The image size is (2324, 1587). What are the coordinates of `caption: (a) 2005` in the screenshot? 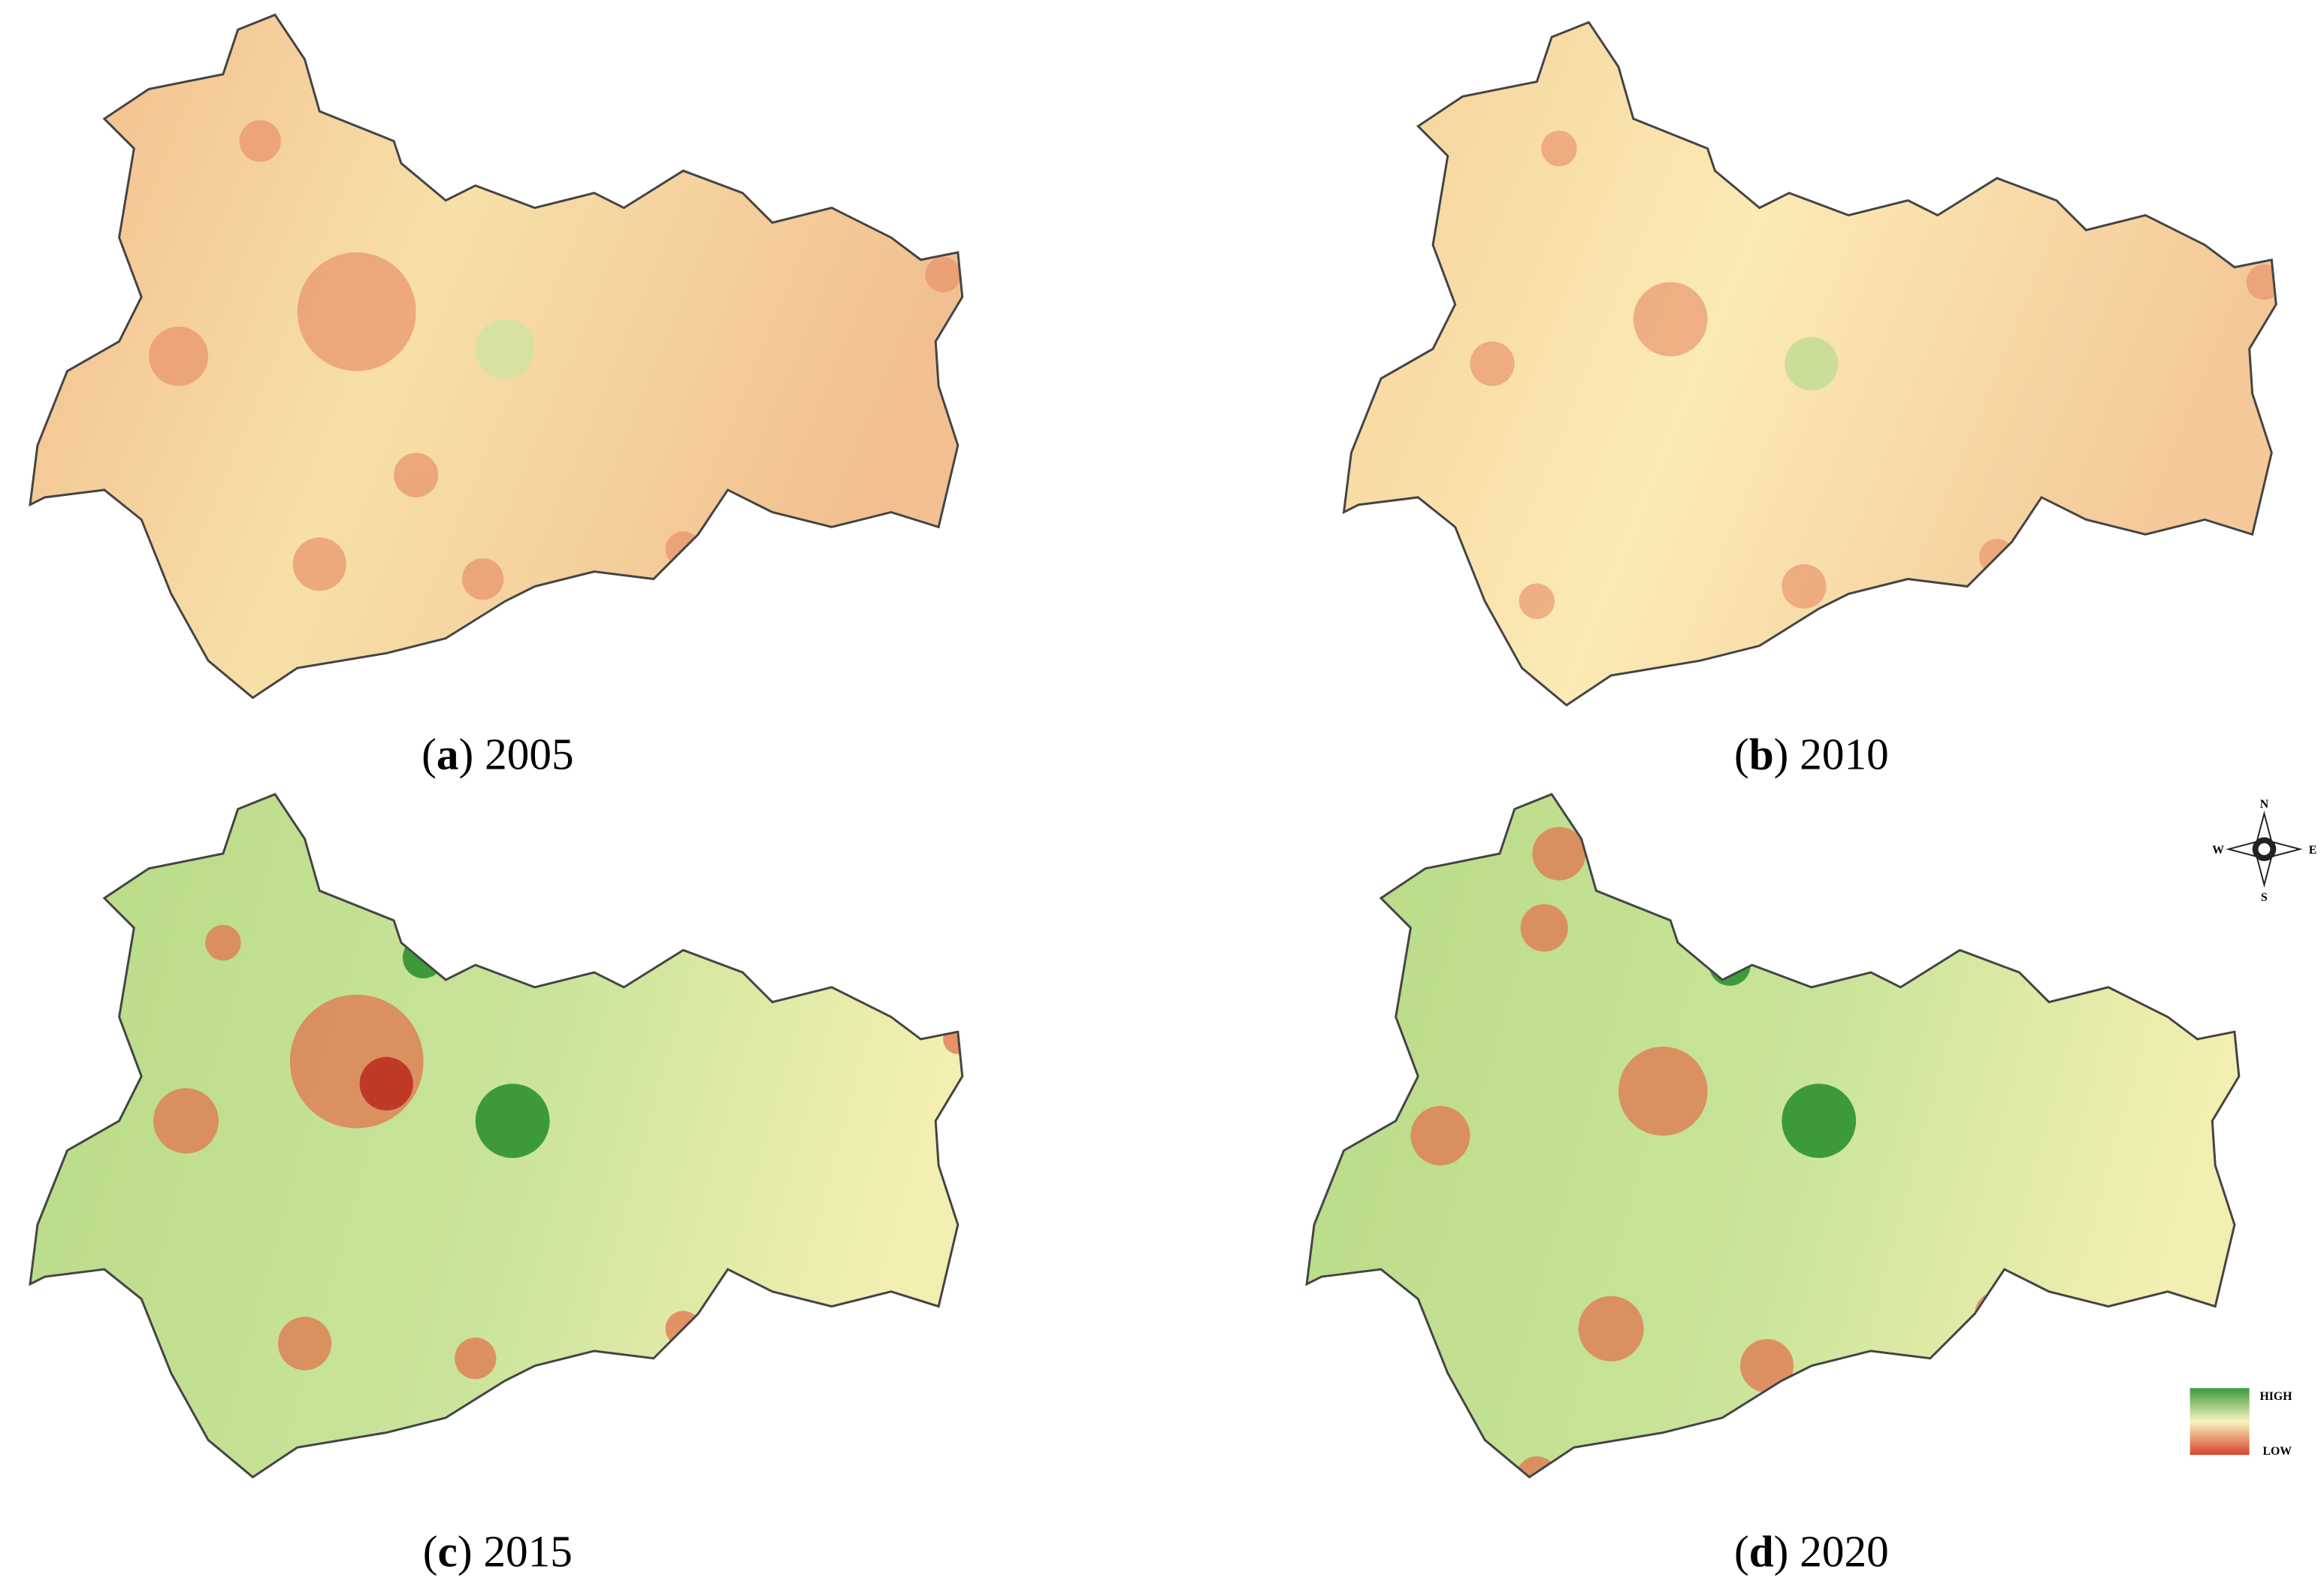 It's located at (498, 754).